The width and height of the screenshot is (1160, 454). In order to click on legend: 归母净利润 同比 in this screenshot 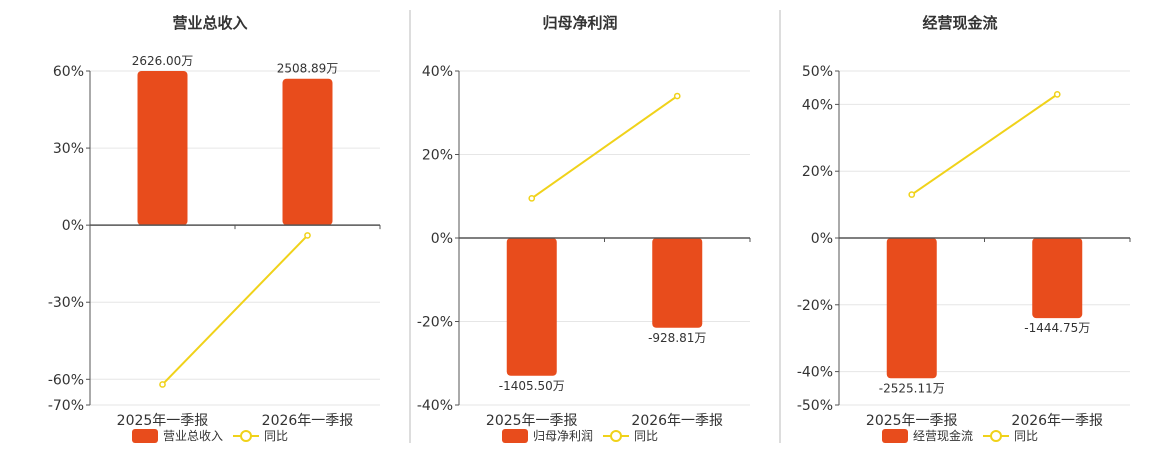, I will do `click(580, 436)`.